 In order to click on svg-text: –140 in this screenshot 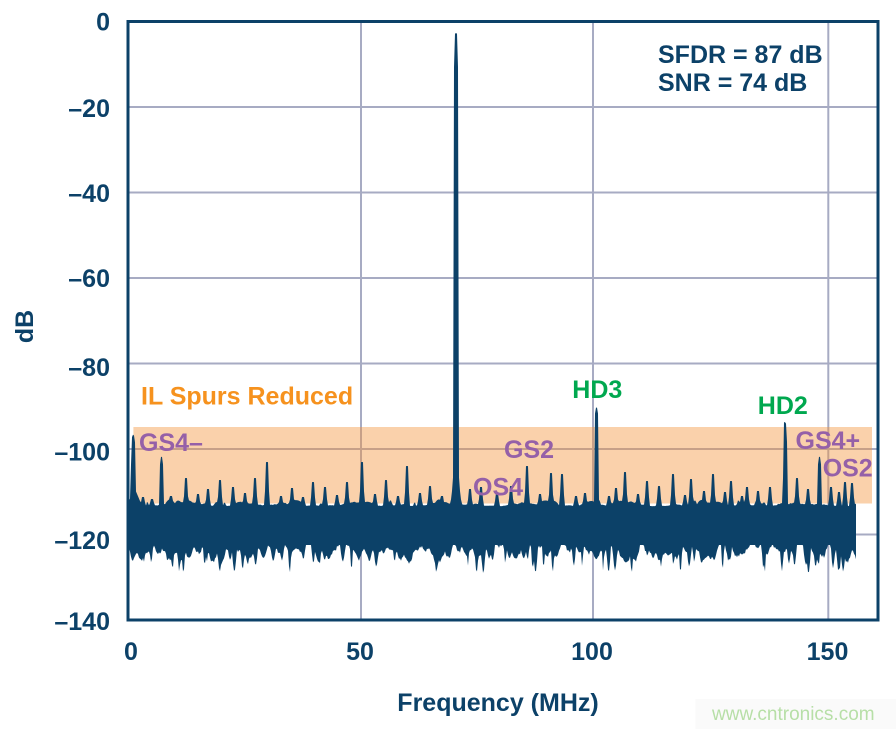, I will do `click(82, 622)`.